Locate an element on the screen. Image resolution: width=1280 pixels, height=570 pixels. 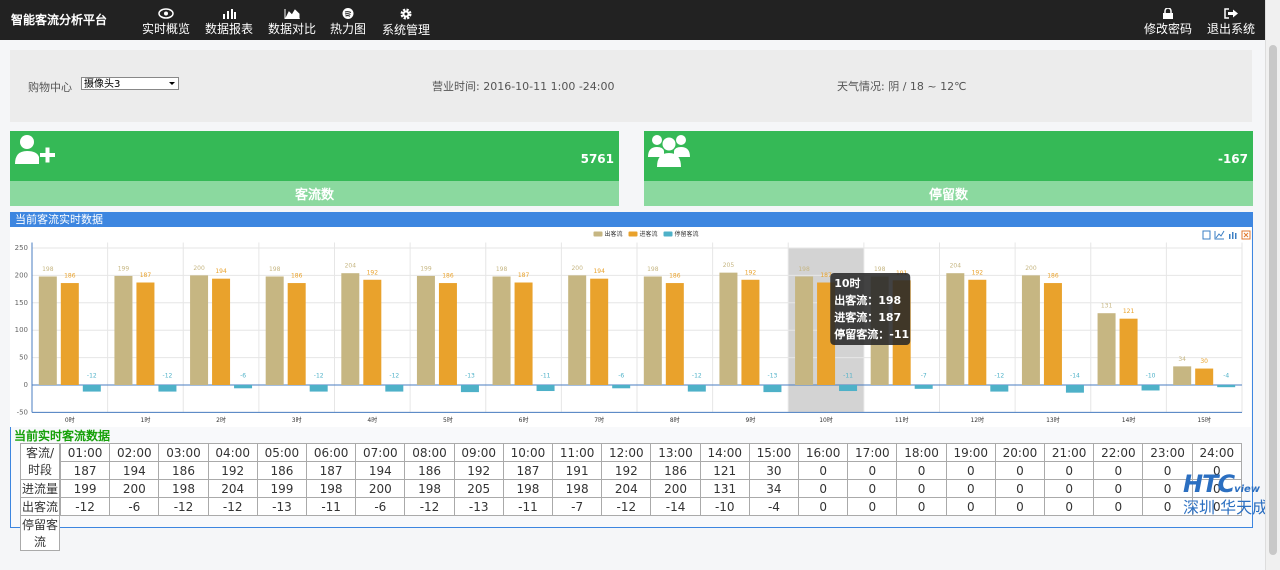
nav-item: 数据对比 is located at coordinates (292, 22).